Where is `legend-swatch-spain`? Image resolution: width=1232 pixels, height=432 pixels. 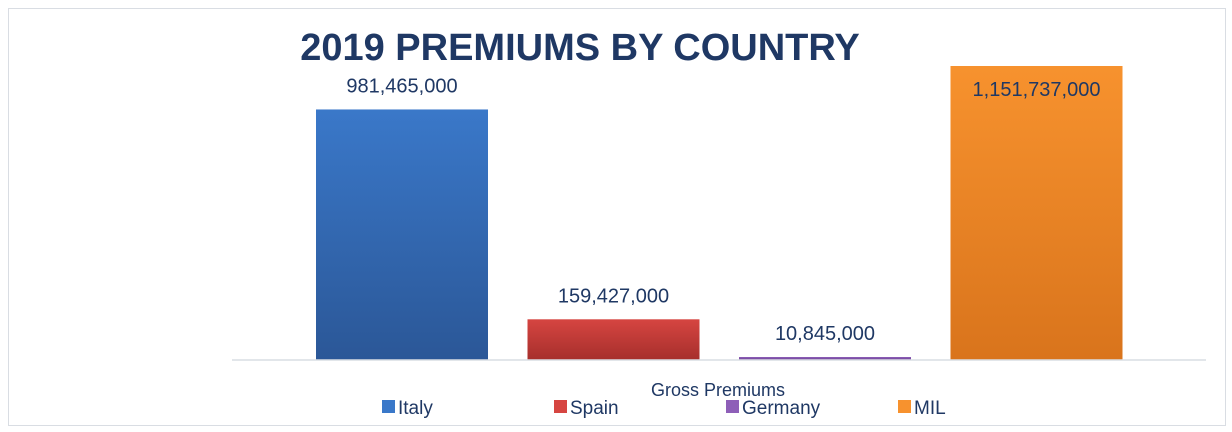 legend-swatch-spain is located at coordinates (560, 406).